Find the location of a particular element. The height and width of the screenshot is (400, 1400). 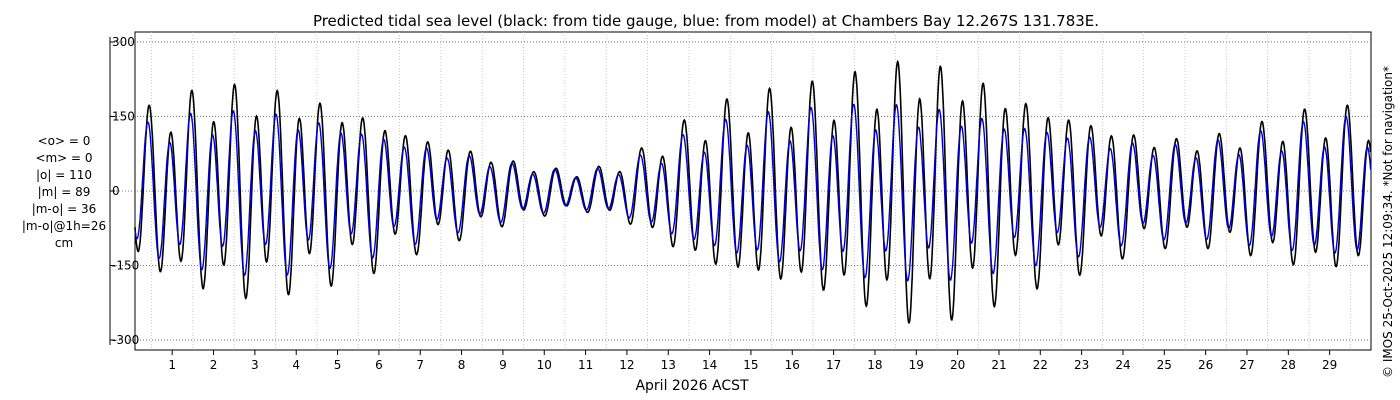

x-tick-label: 28 is located at coordinates (1288, 365).